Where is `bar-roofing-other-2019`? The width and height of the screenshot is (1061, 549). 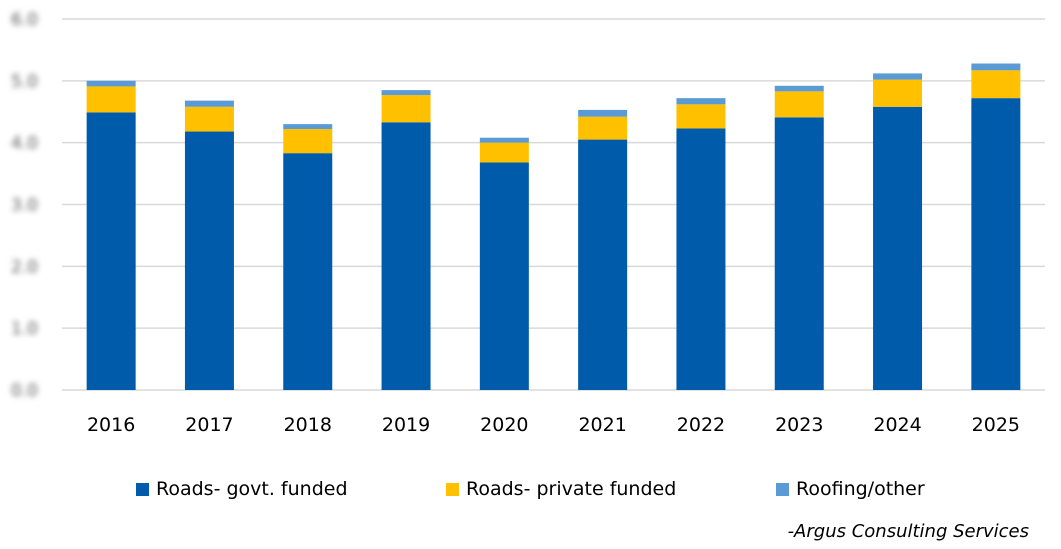
bar-roofing-other-2019 is located at coordinates (406, 93).